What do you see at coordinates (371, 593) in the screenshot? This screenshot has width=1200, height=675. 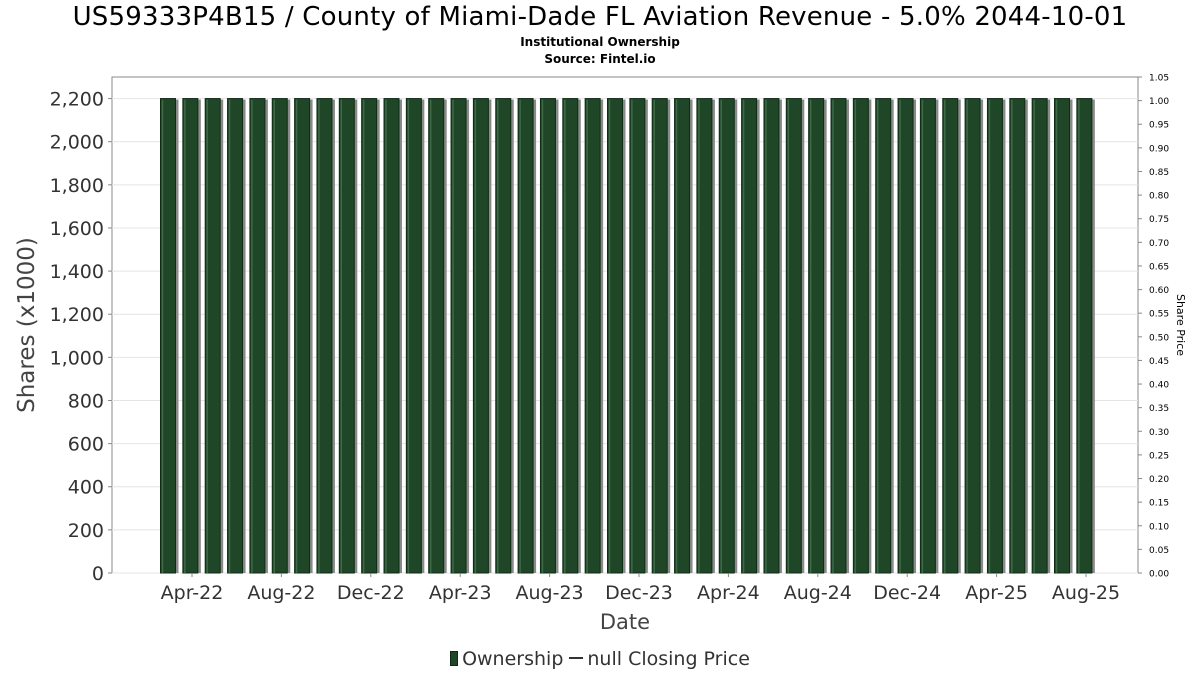 I see `x-tick-label: Dec-22` at bounding box center [371, 593].